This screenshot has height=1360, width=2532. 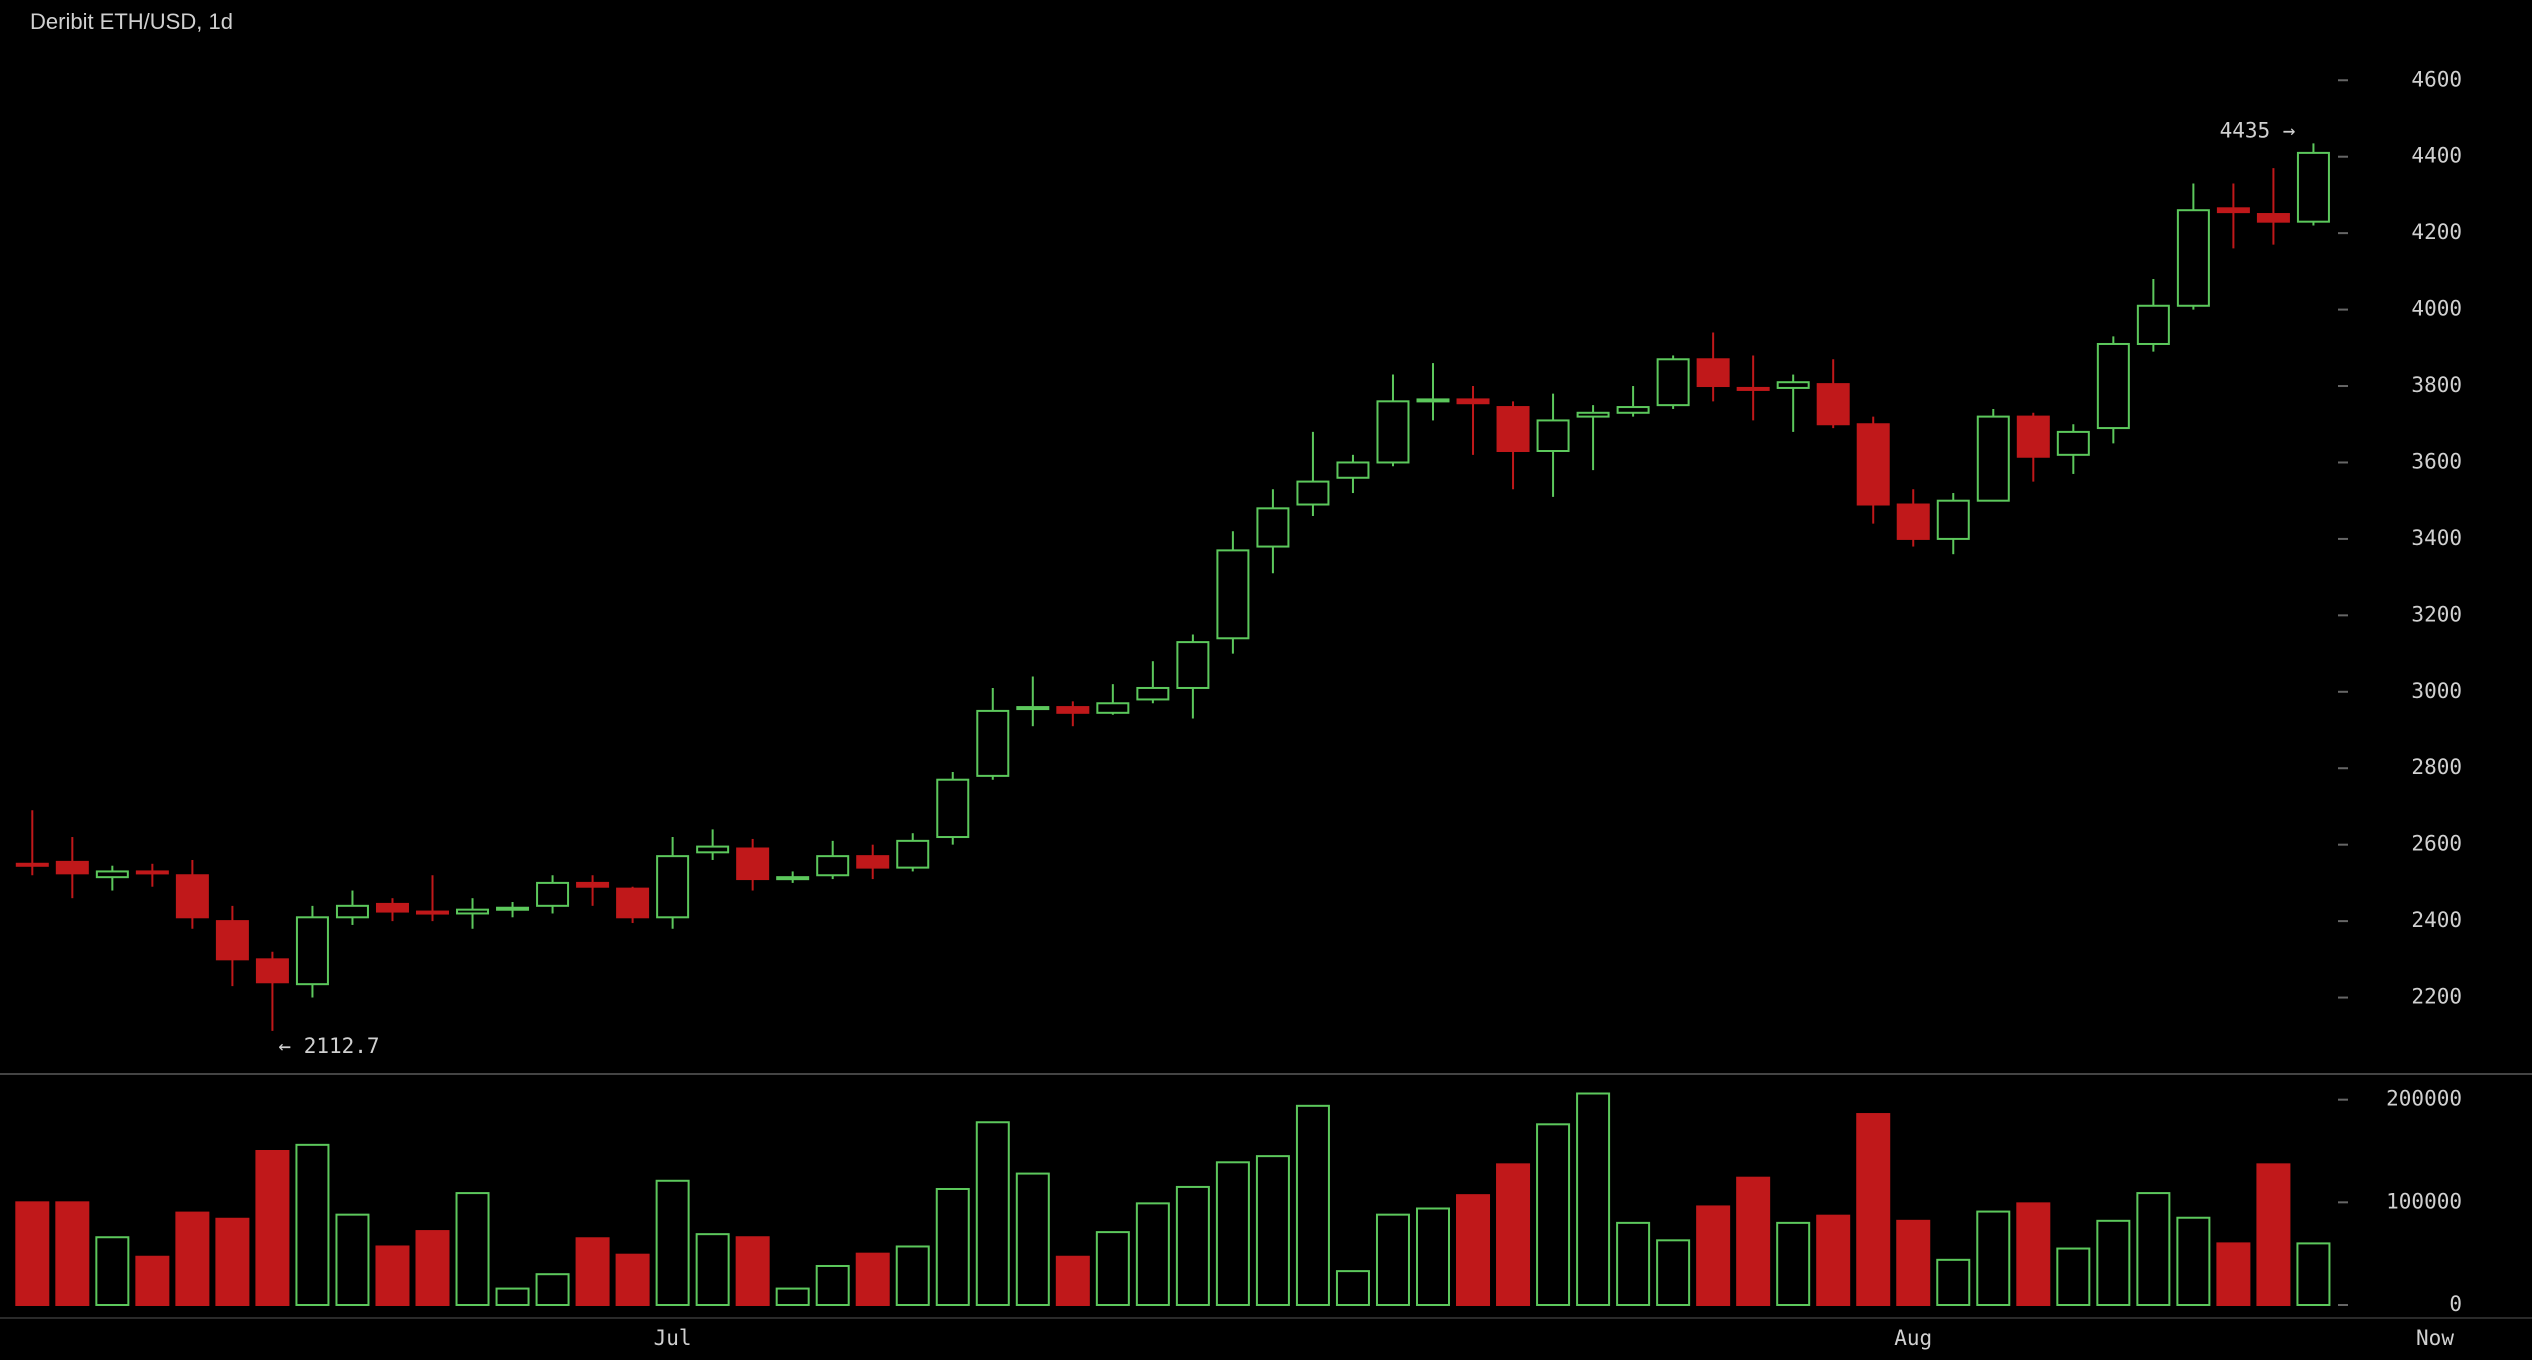 I want to click on y-tick-label: 3000, so click(x=2436, y=691).